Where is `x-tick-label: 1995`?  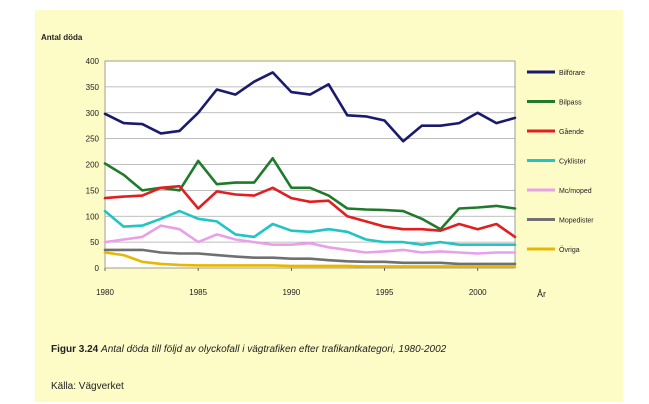 x-tick-label: 1995 is located at coordinates (385, 292).